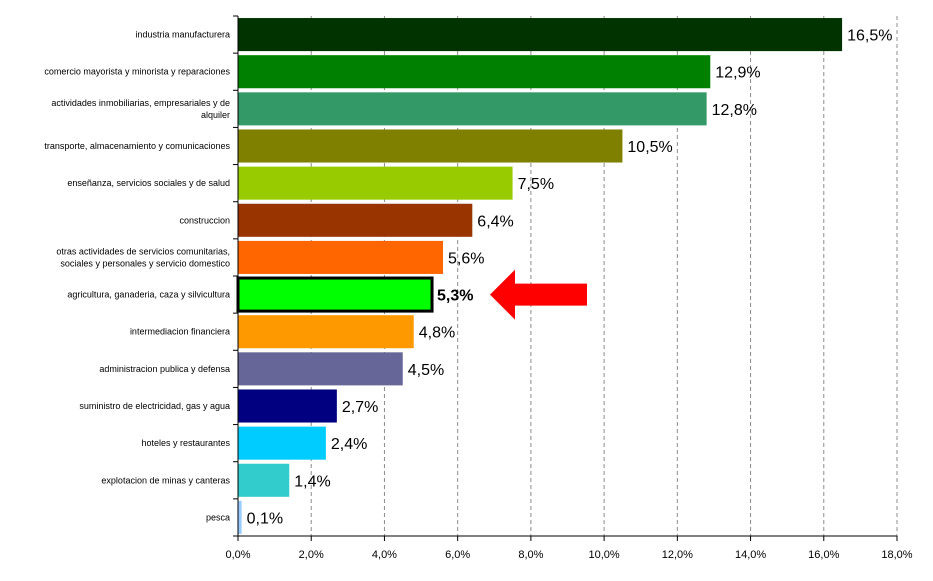 Image resolution: width=933 pixels, height=581 pixels. What do you see at coordinates (265, 518) in the screenshot?
I see `value-label: 0,1%` at bounding box center [265, 518].